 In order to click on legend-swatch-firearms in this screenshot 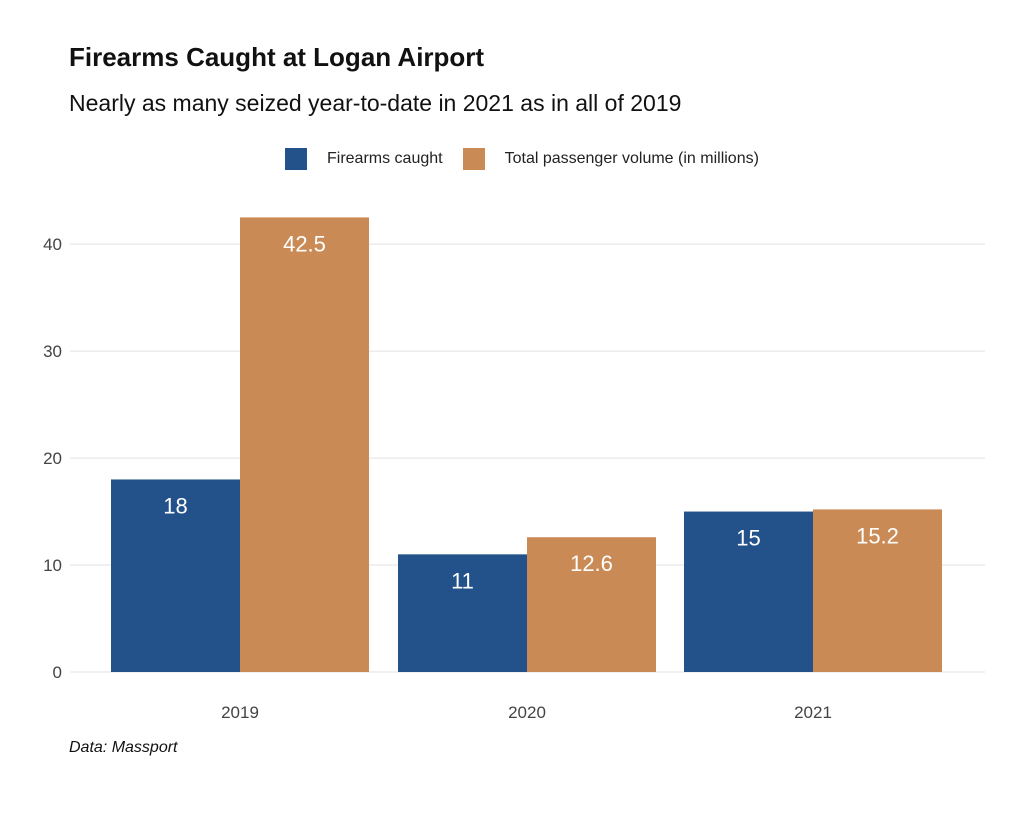, I will do `click(296, 159)`.